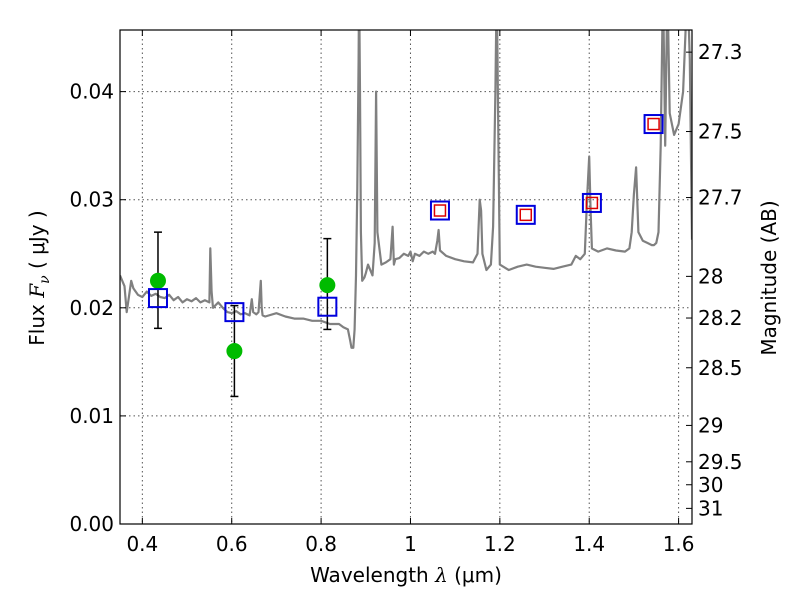 The width and height of the screenshot is (800, 600). Describe the element at coordinates (91, 308) in the screenshot. I see `y-tick-label: 0.02` at that location.